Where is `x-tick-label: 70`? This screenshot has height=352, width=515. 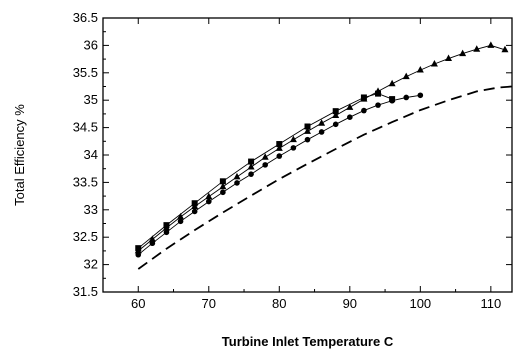
x-tick-label: 70 is located at coordinates (209, 303).